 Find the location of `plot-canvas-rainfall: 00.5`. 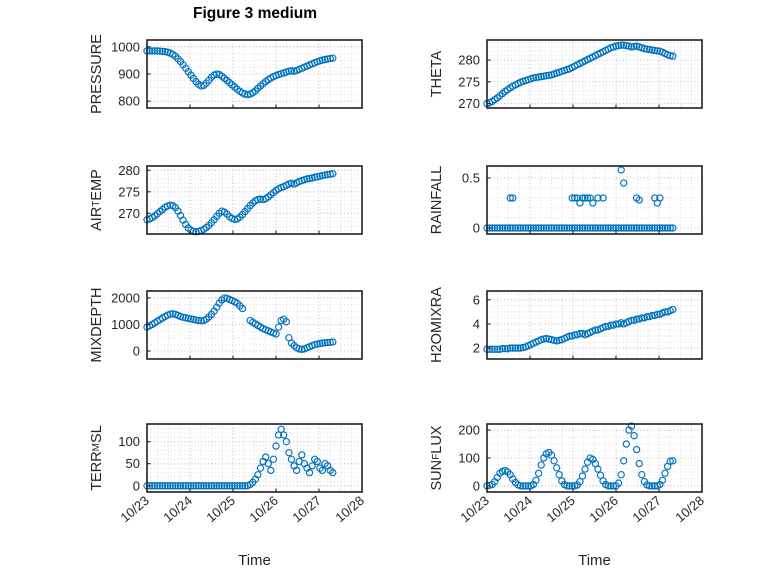

plot-canvas-rainfall: 00.5 is located at coordinates (582, 200).